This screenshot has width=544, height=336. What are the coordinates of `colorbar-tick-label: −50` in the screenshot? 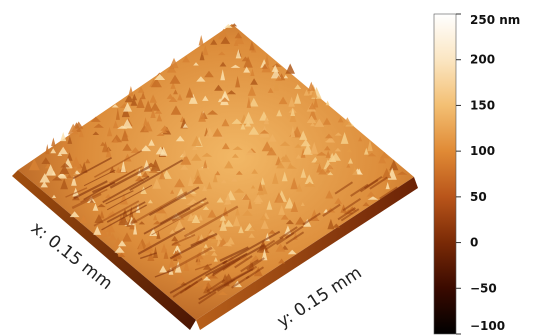 It's located at (483, 288).